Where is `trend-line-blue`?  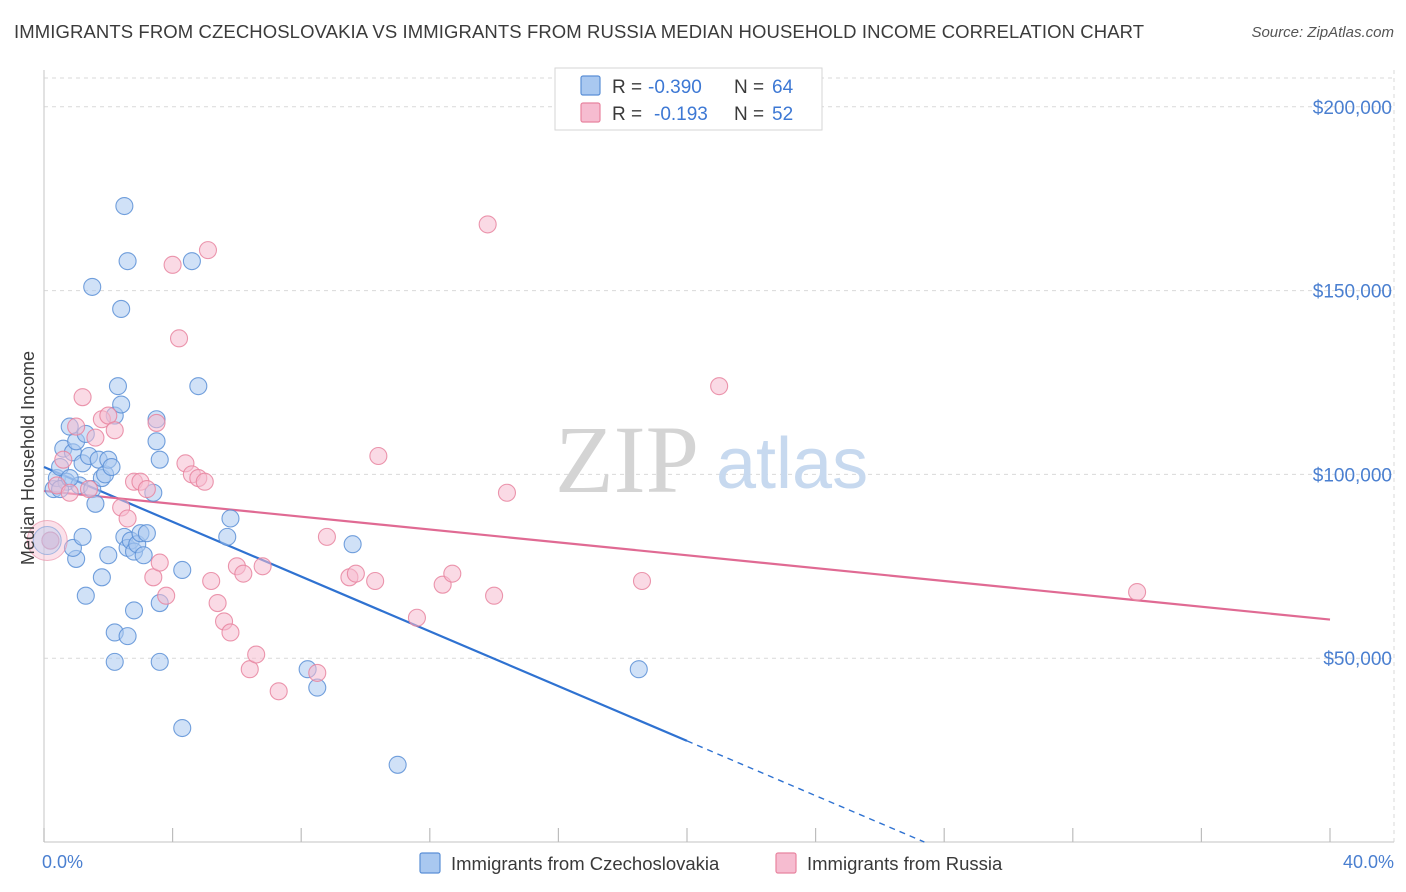 trend-line-blue is located at coordinates (365, 604).